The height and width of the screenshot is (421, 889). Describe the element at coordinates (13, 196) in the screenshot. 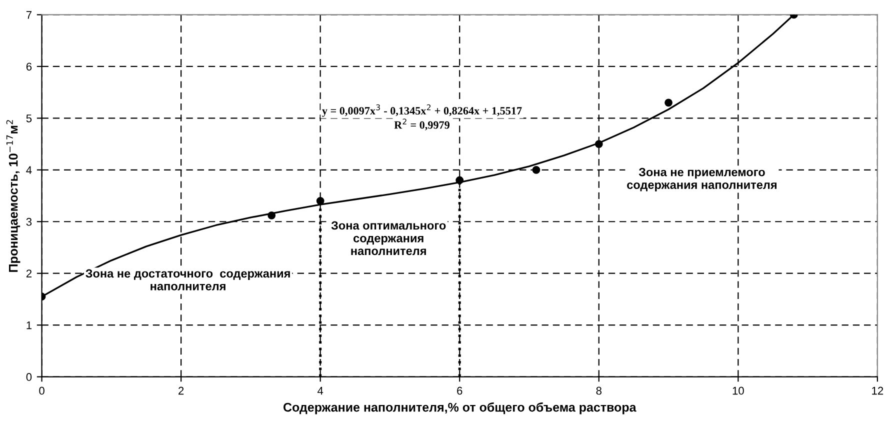

I see `y-axis-title: Проницаемость, 10$^{−17}$м$^{2}$` at that location.